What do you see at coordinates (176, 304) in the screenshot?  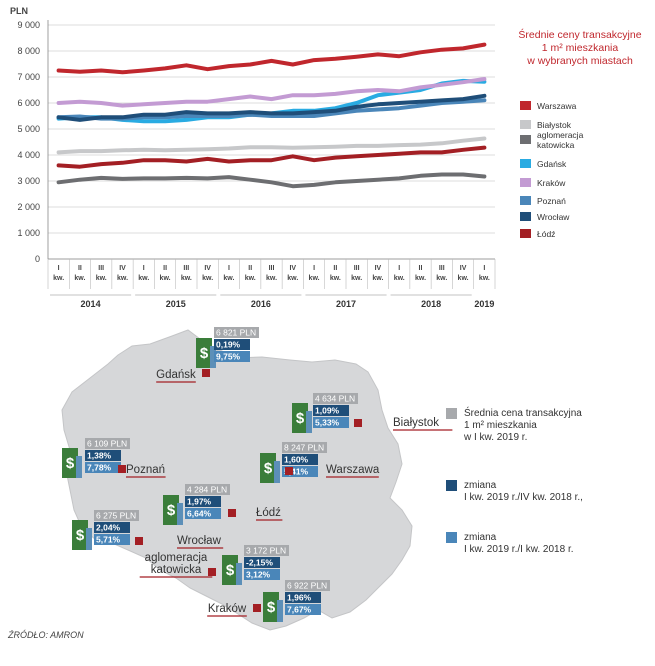 I see `year-label: 2015` at bounding box center [176, 304].